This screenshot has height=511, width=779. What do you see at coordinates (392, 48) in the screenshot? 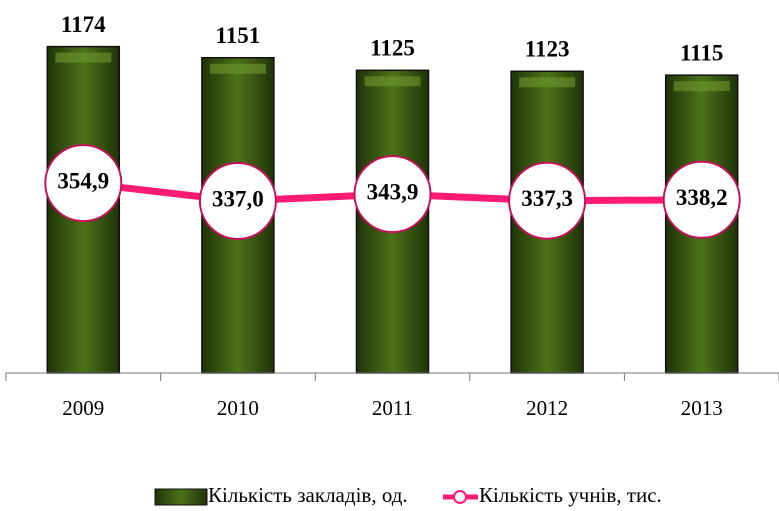
I see `bar-value-label: 1125` at bounding box center [392, 48].